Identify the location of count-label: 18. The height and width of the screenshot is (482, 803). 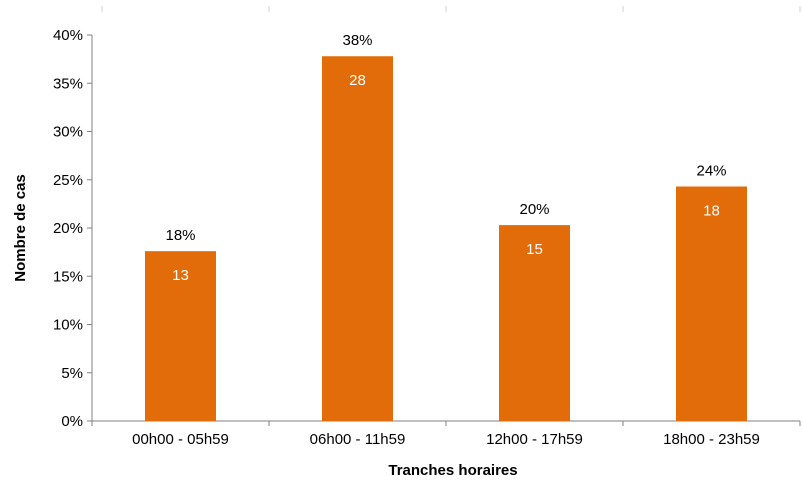
(711, 211).